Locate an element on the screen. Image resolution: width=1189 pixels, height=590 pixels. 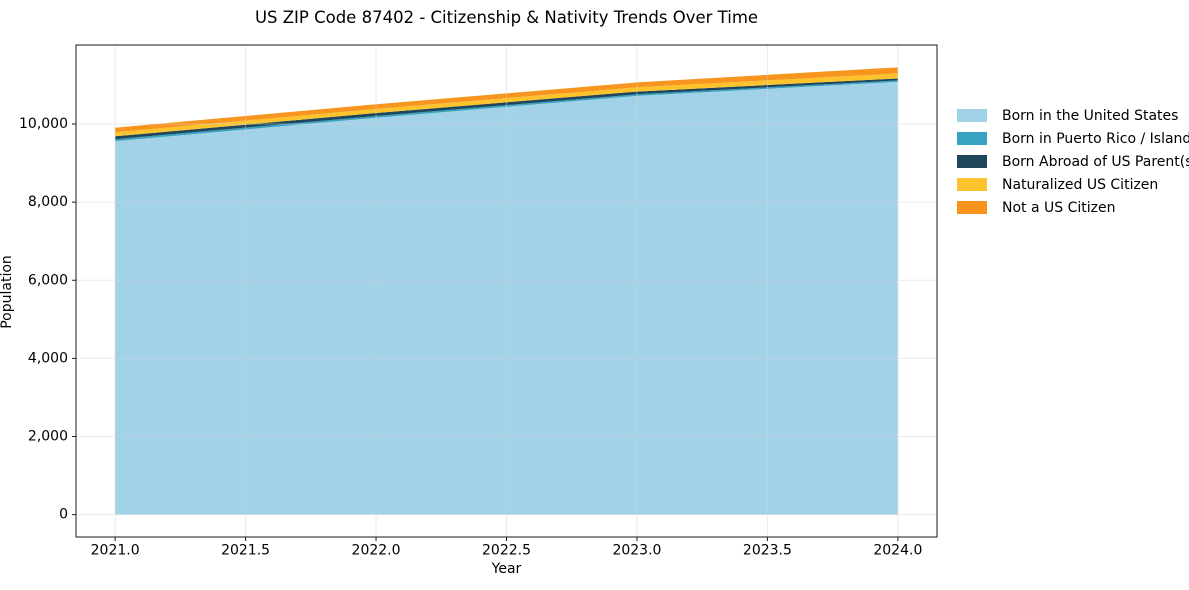
x-tick-label-4: 2023.0 is located at coordinates (636, 551).